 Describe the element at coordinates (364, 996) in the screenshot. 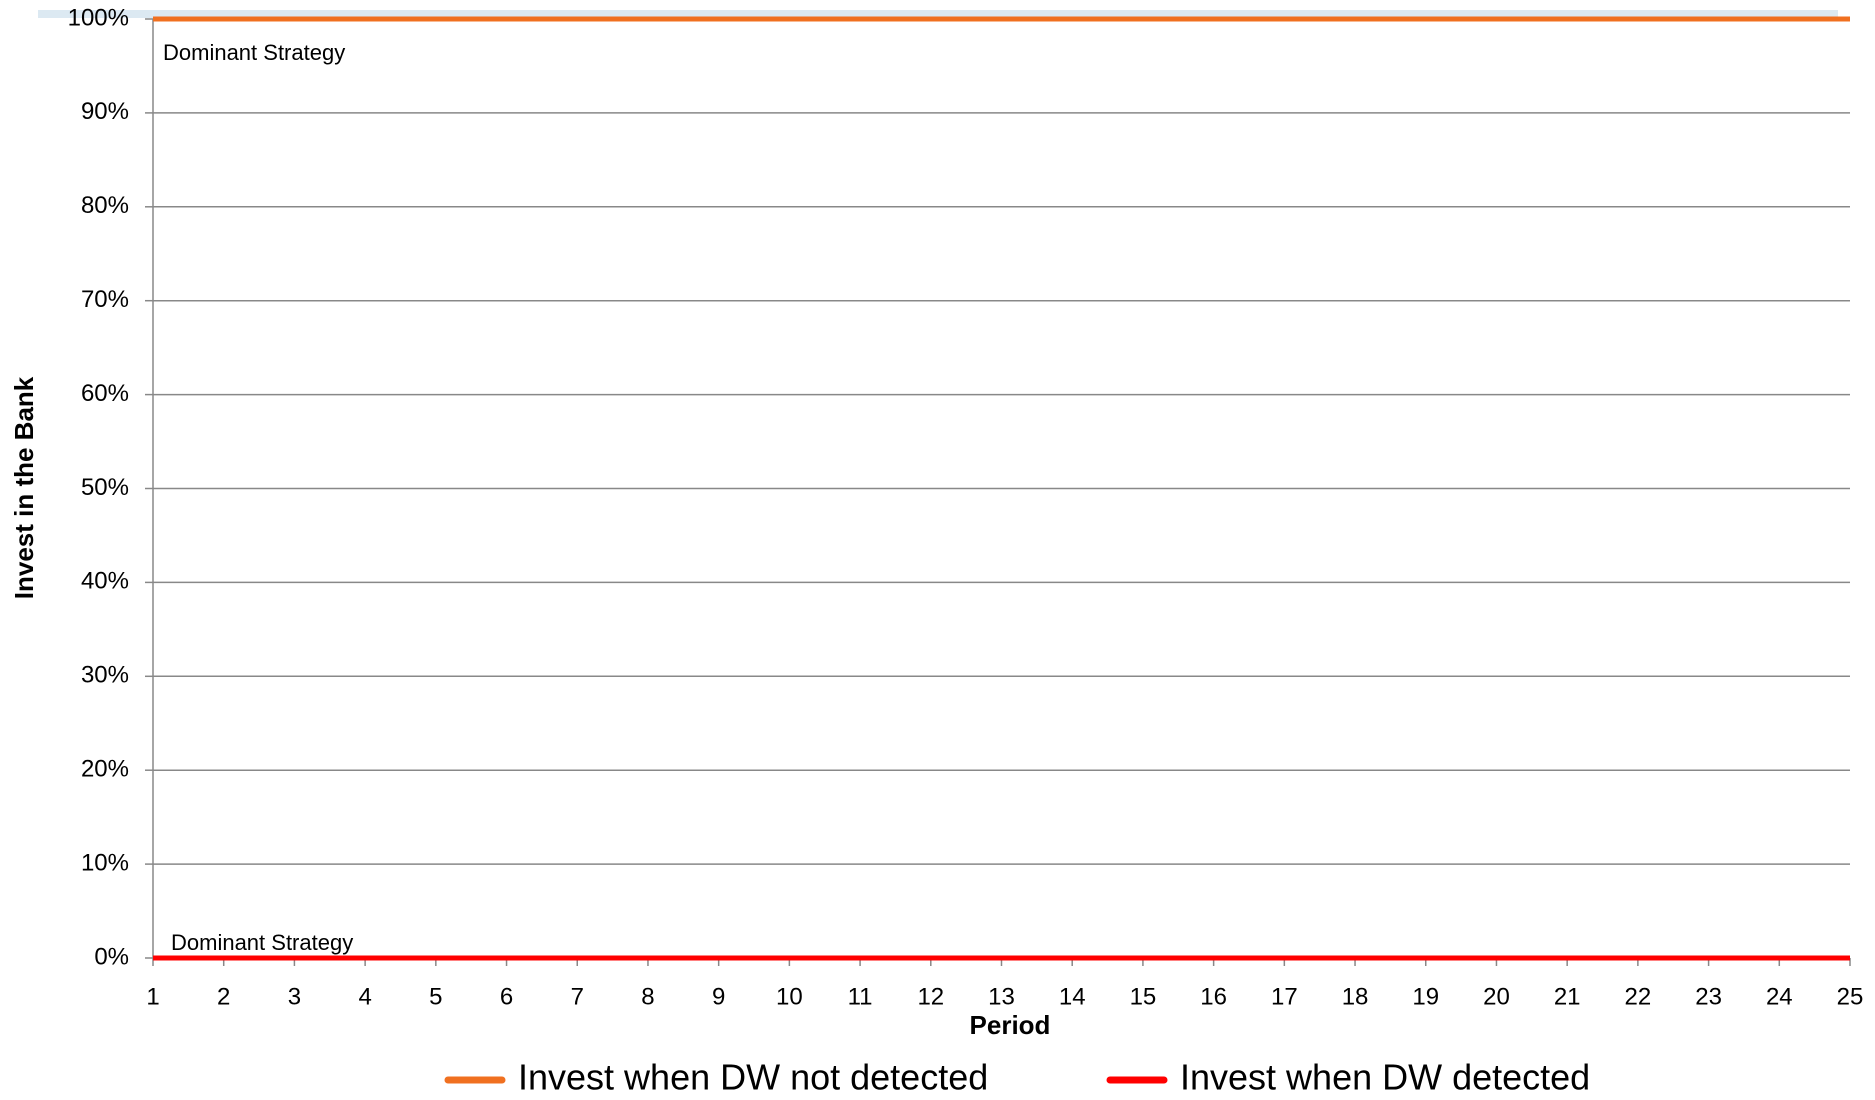

I see `x-tick-label: 4` at that location.